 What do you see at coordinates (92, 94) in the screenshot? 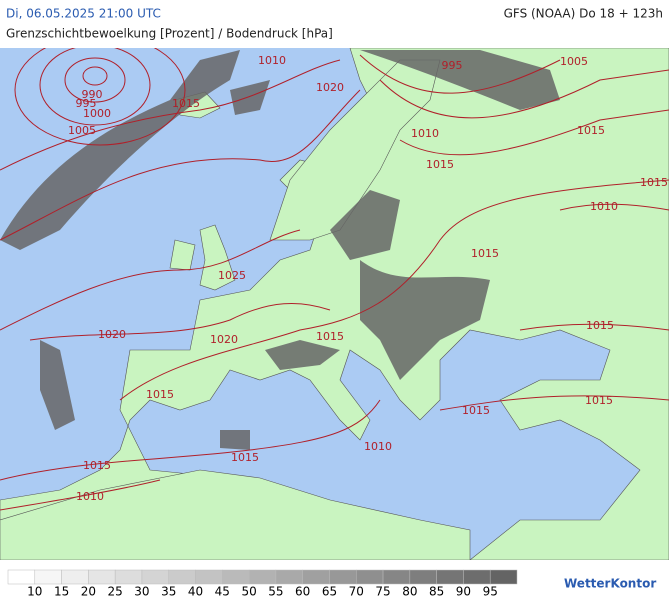
I see `isobar-label: 990` at bounding box center [92, 94].